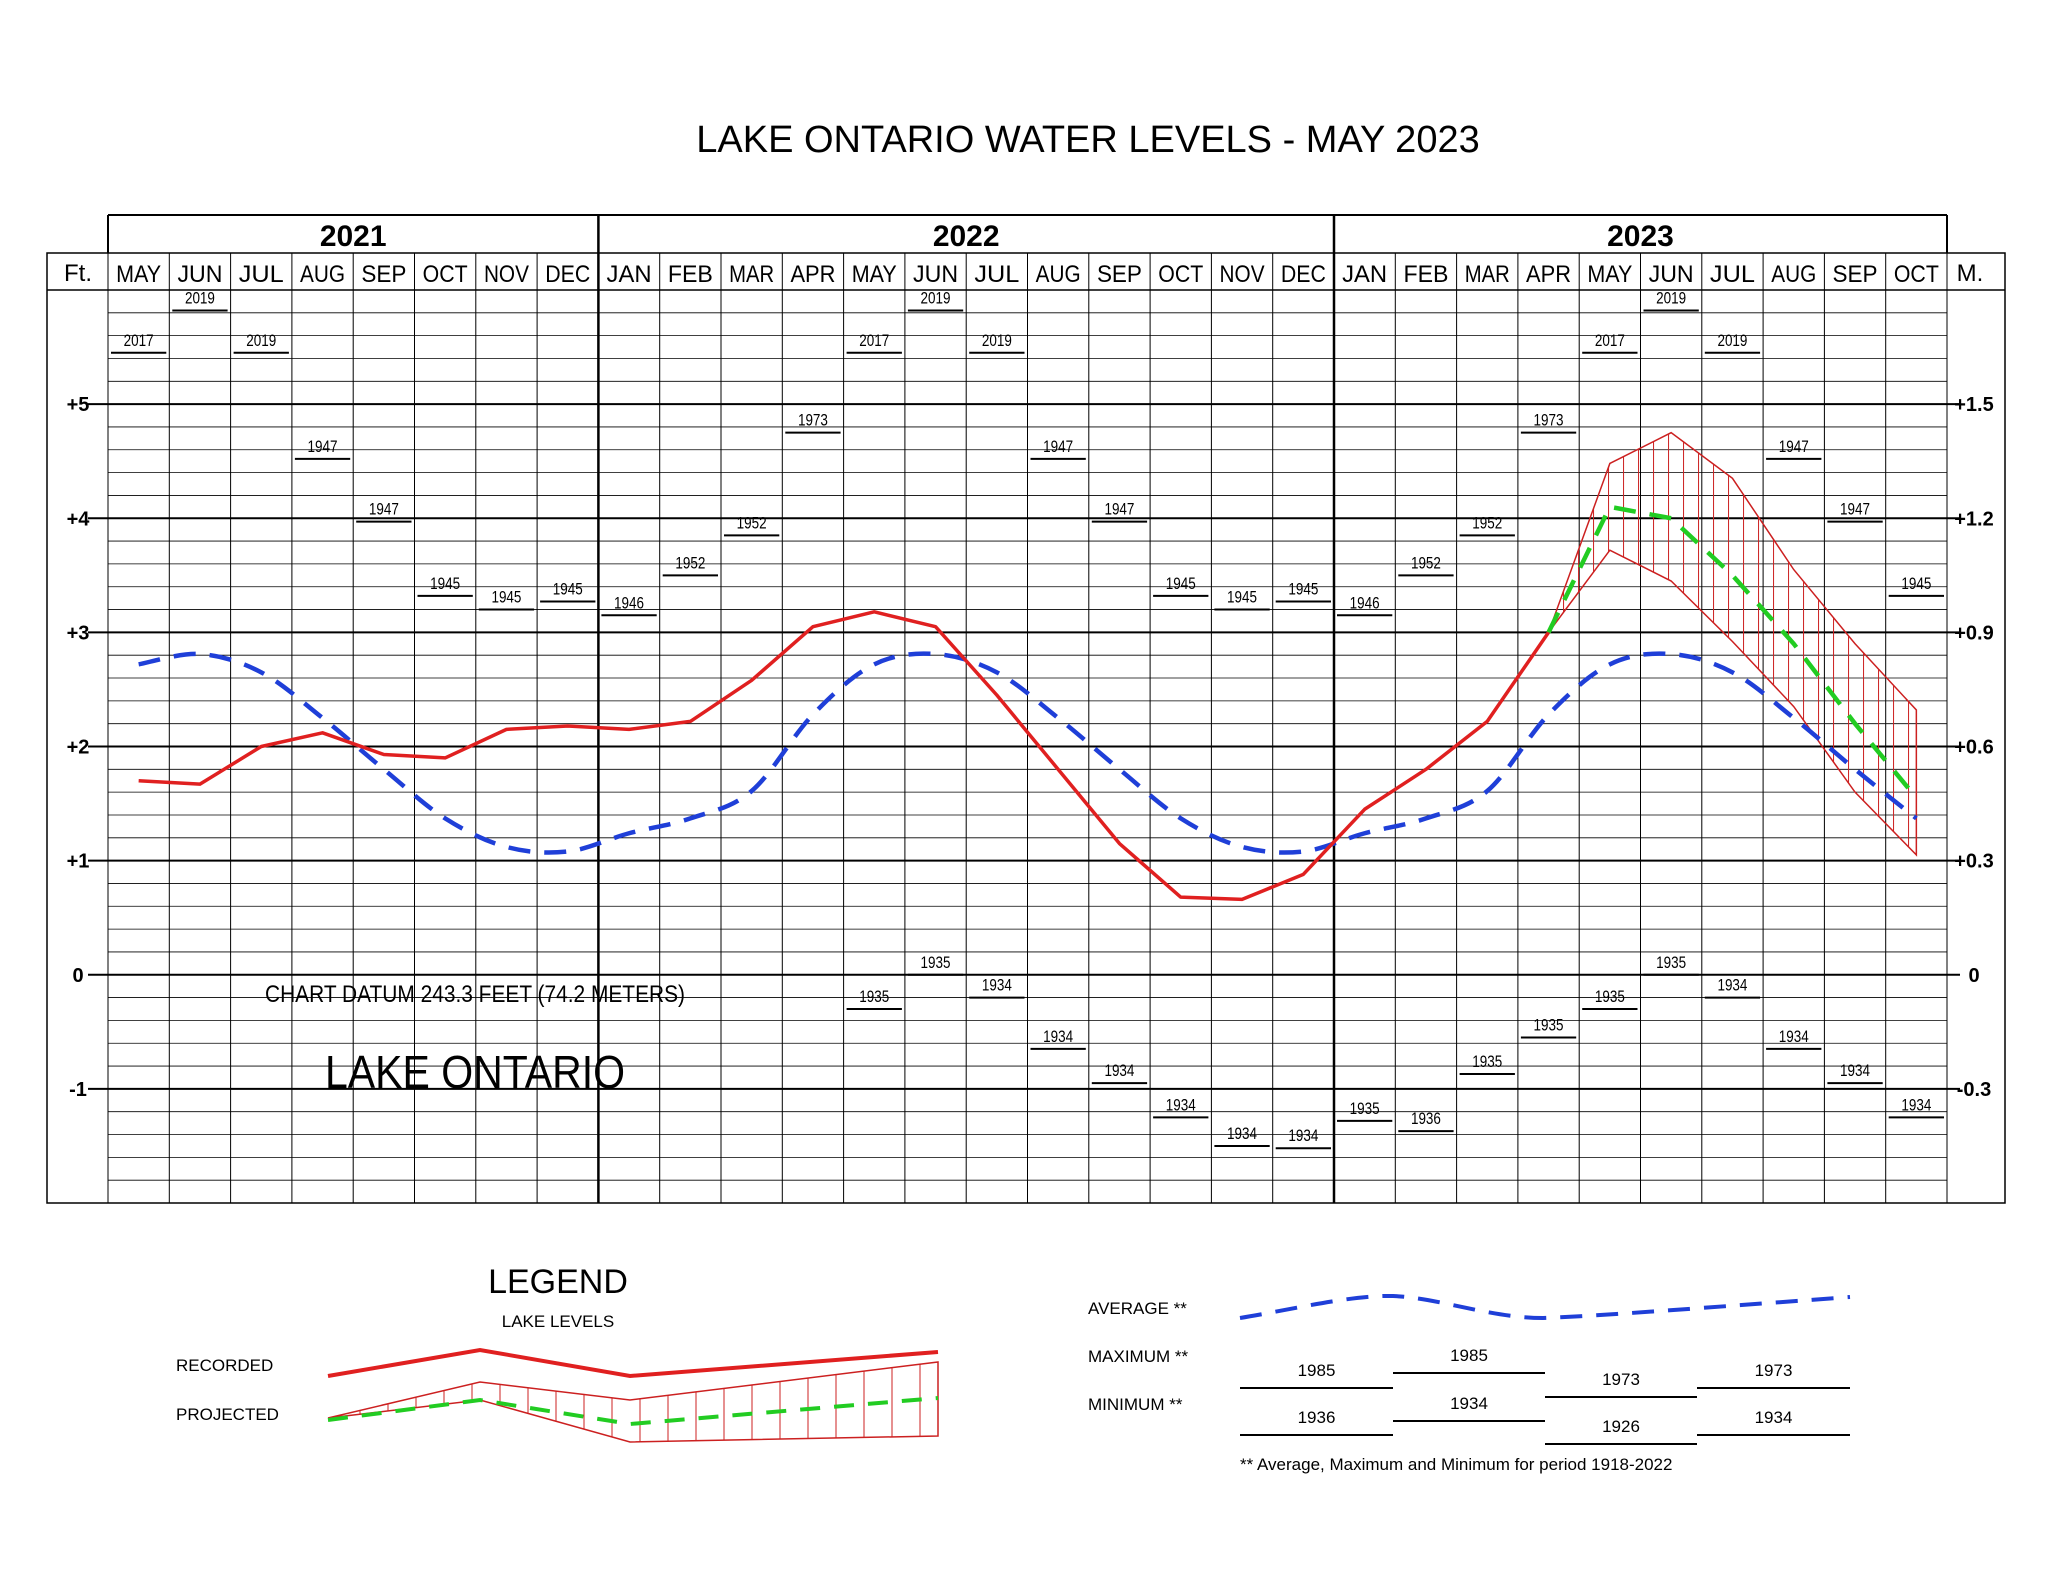  What do you see at coordinates (751, 274) in the screenshot?
I see `month-label: MAR` at bounding box center [751, 274].